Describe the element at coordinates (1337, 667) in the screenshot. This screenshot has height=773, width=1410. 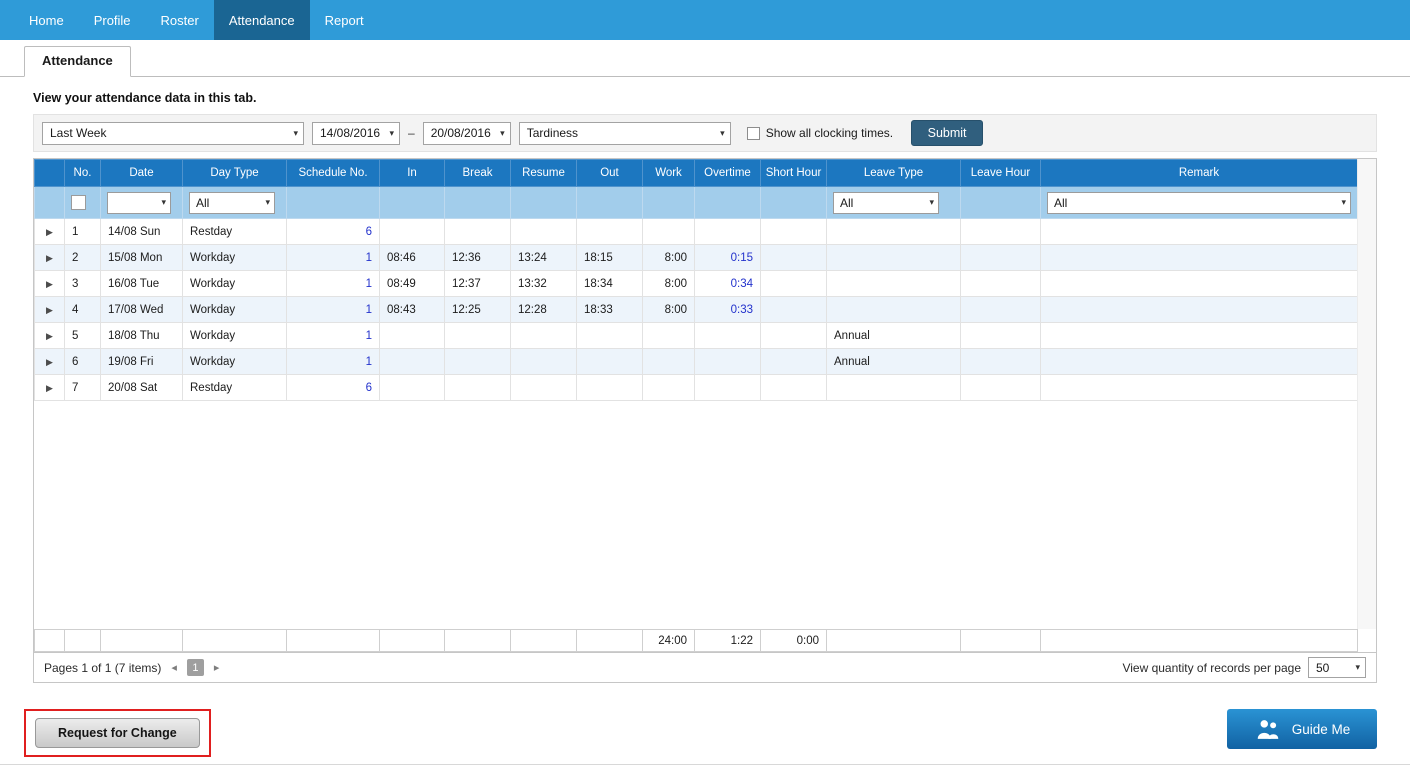
I see `records-per-page-select: 50 ▾` at that location.